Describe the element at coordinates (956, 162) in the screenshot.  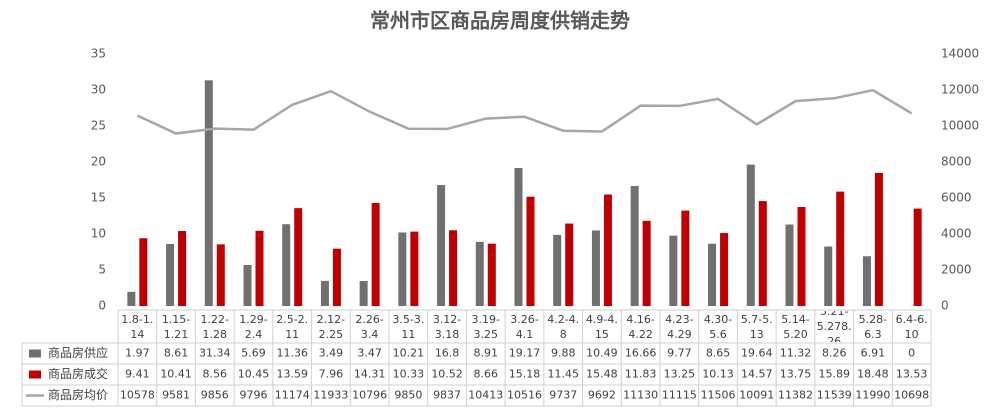
I see `y2-tick-label: 8000` at that location.